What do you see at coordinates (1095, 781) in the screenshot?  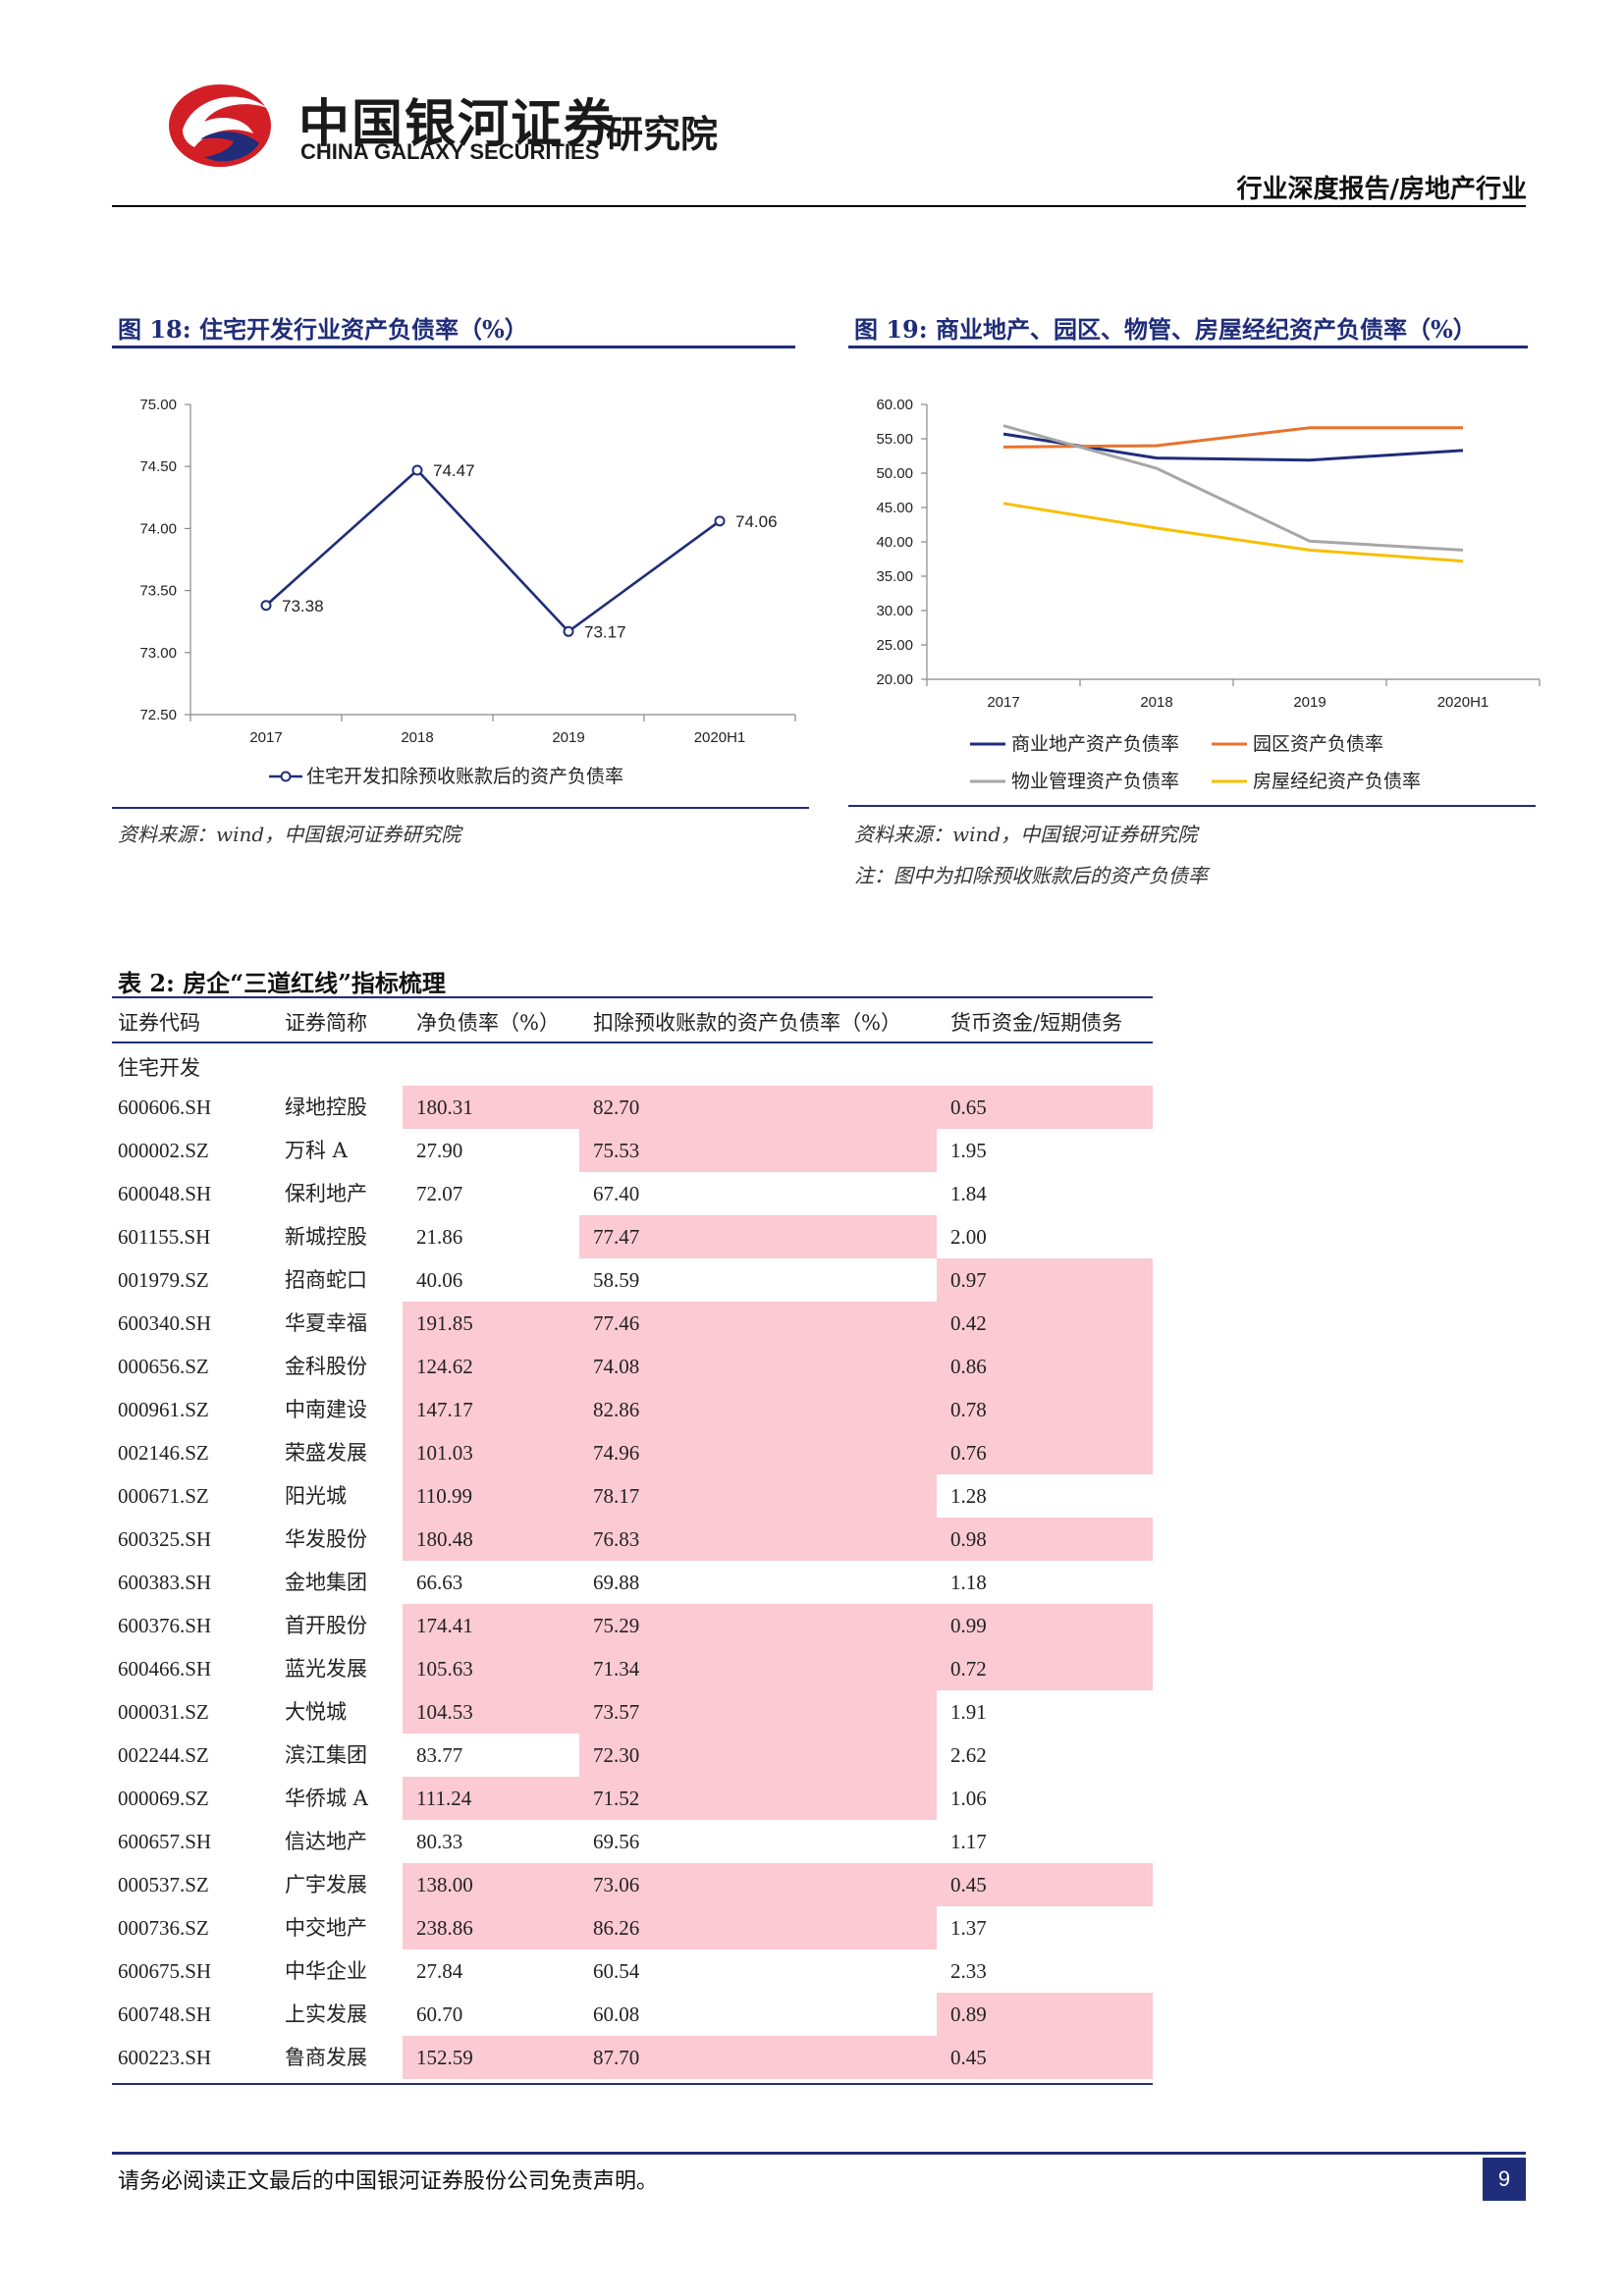 I see `legend-label-property-mgmt: 物业管理资产负债率` at bounding box center [1095, 781].